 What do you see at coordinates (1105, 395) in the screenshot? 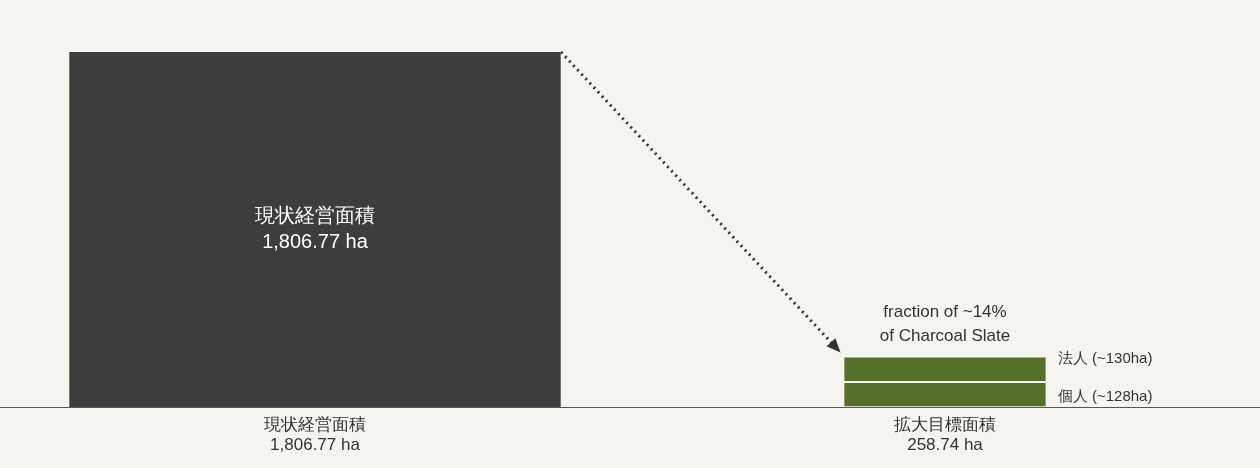
I see `text: 個人 (~128ha)` at bounding box center [1105, 395].